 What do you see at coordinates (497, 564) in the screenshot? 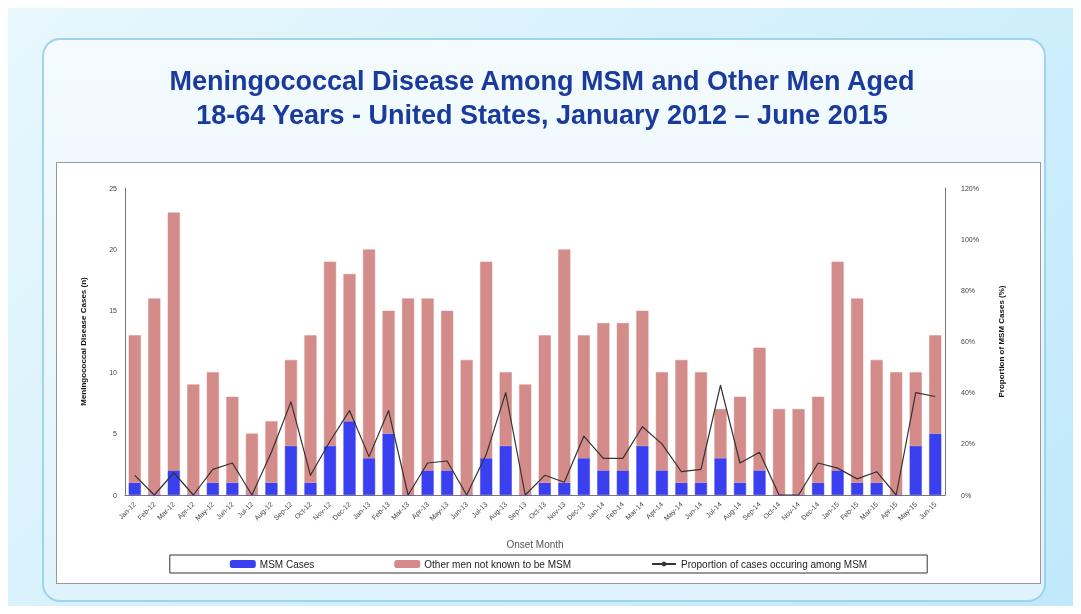
I see `legend-label: Other men not known to be MSM` at bounding box center [497, 564].